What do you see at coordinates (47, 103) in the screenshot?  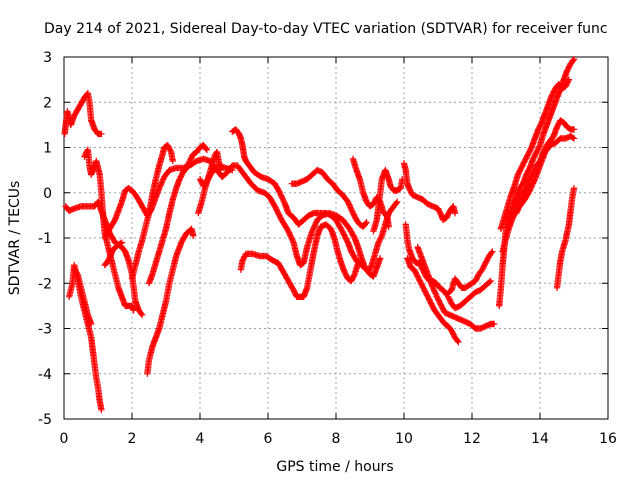 I see `y-tick-label: 2` at bounding box center [47, 103].